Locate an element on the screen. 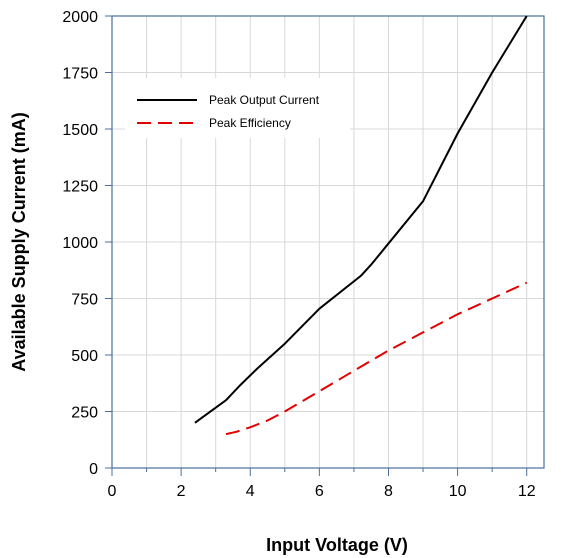 The image size is (561, 558). x-tick-label: 0 is located at coordinates (112, 491).